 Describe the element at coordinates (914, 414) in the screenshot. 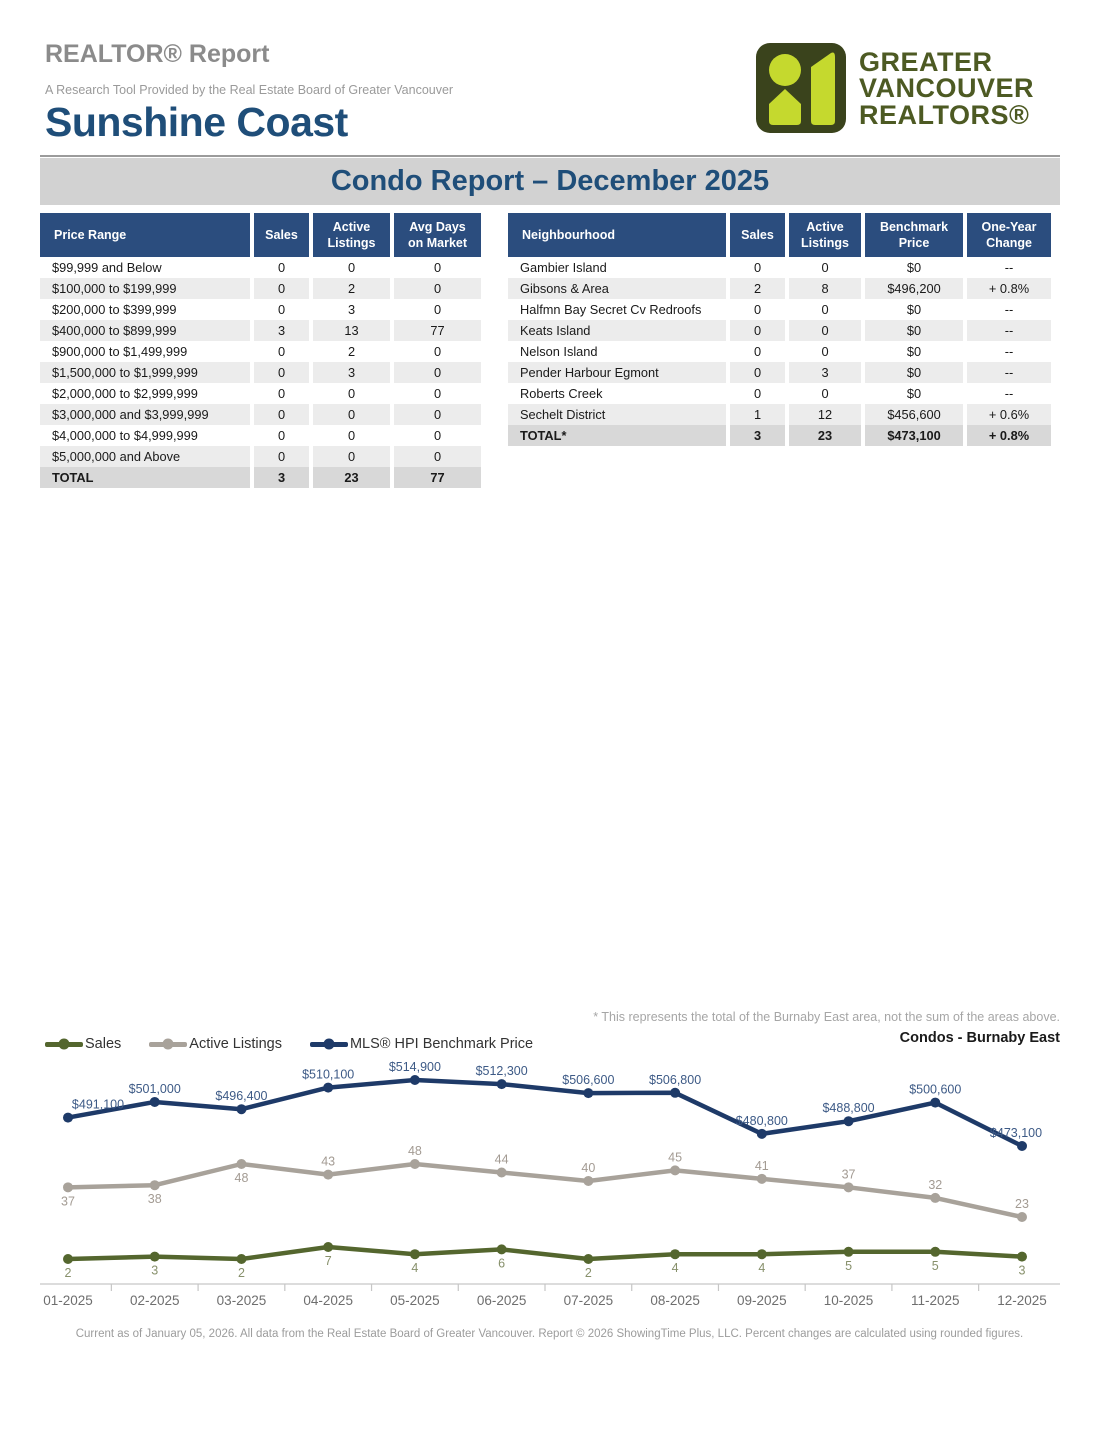

I see `table-cell: $456,600` at that location.